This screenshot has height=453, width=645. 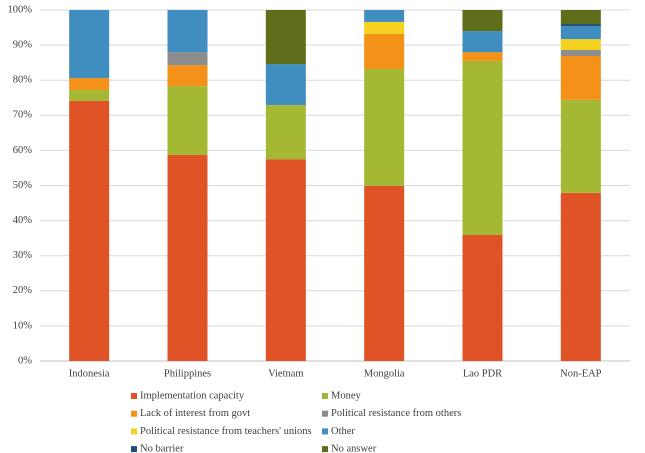 I want to click on x-tick-label: Lao PDR, so click(x=482, y=373).